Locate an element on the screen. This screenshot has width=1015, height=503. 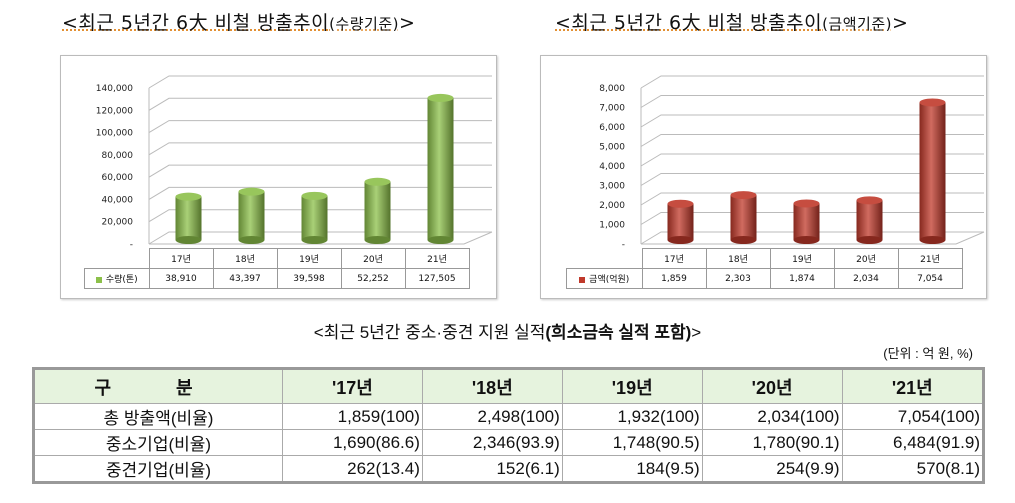
legend-label: 금액(억원) is located at coordinates (609, 280).